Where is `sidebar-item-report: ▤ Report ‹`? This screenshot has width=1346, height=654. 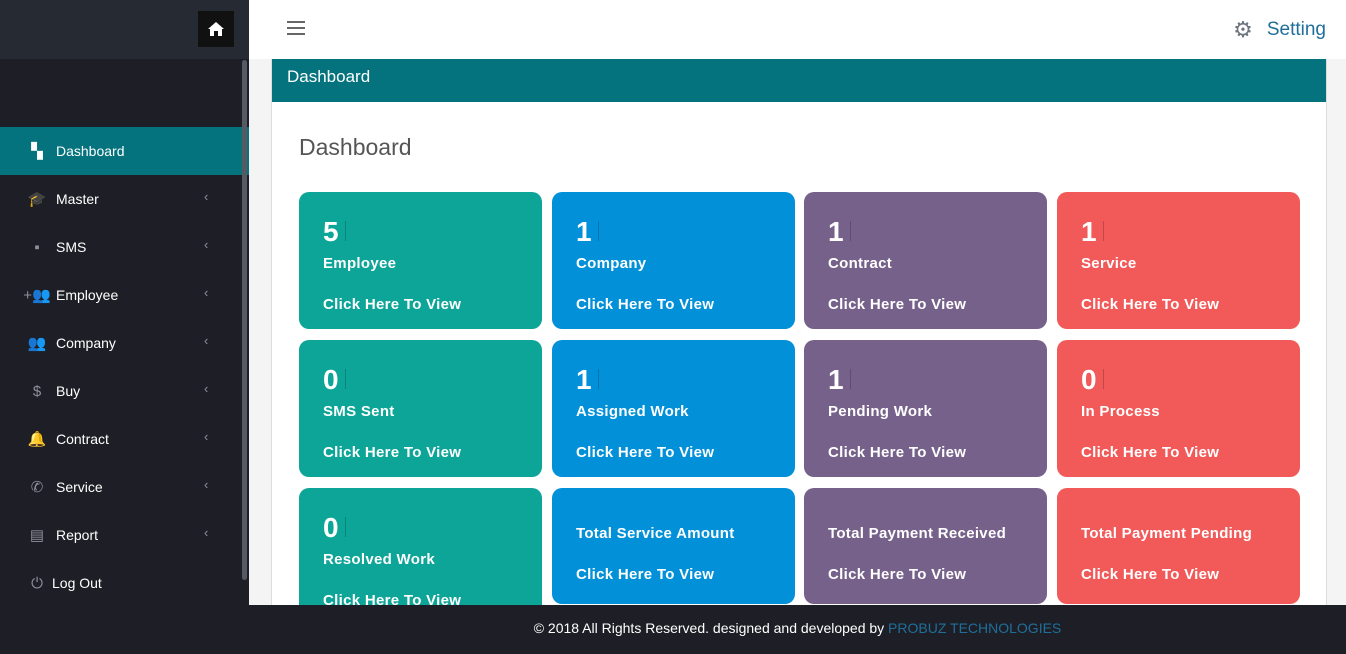
sidebar-item-report: ▤ Report ‹ is located at coordinates (124, 535).